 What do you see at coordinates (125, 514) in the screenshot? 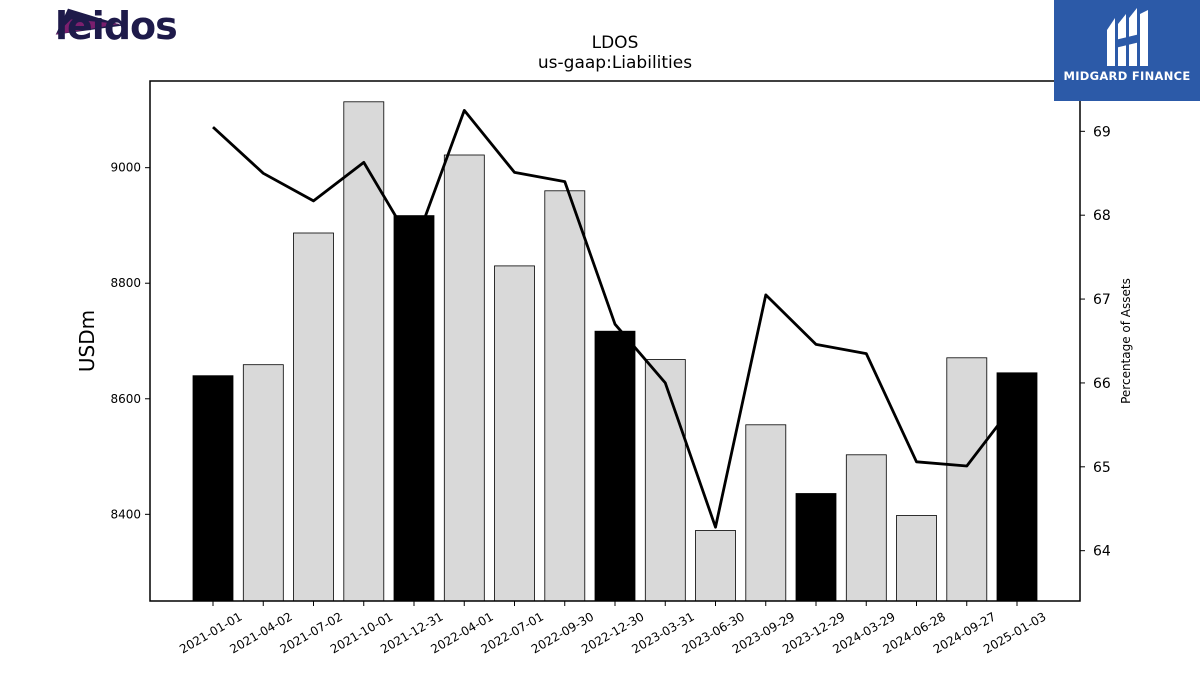
I see `y-tick-label-8400: 8400` at bounding box center [125, 514].